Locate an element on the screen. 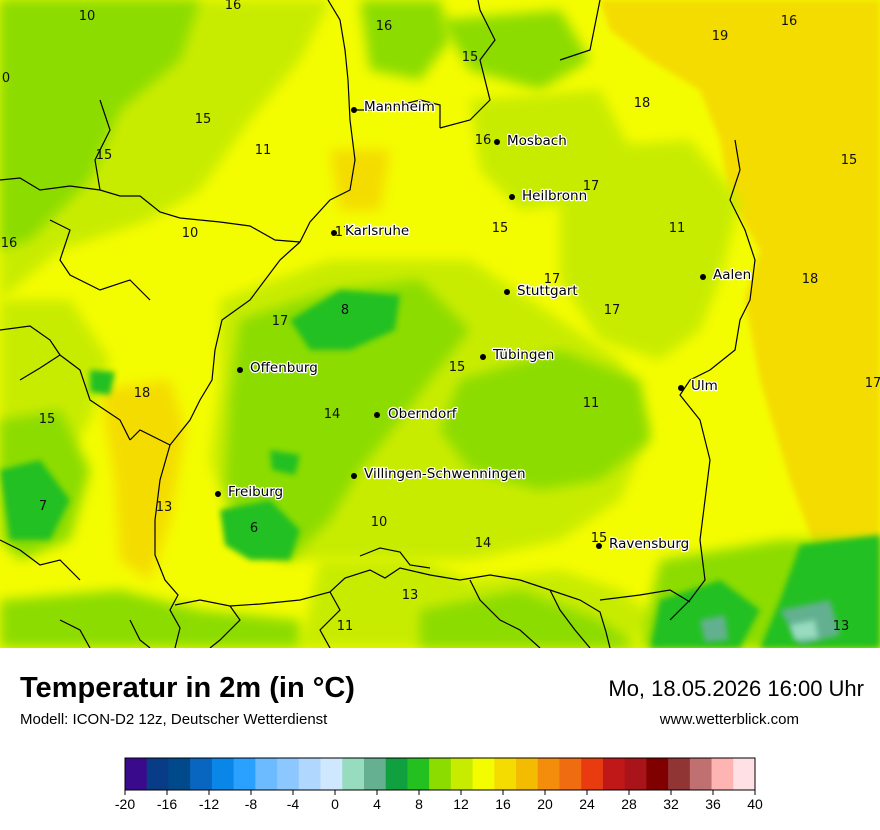 This screenshot has height=830, width=880. svg-text: Villingen-Schwenningen is located at coordinates (445, 474).